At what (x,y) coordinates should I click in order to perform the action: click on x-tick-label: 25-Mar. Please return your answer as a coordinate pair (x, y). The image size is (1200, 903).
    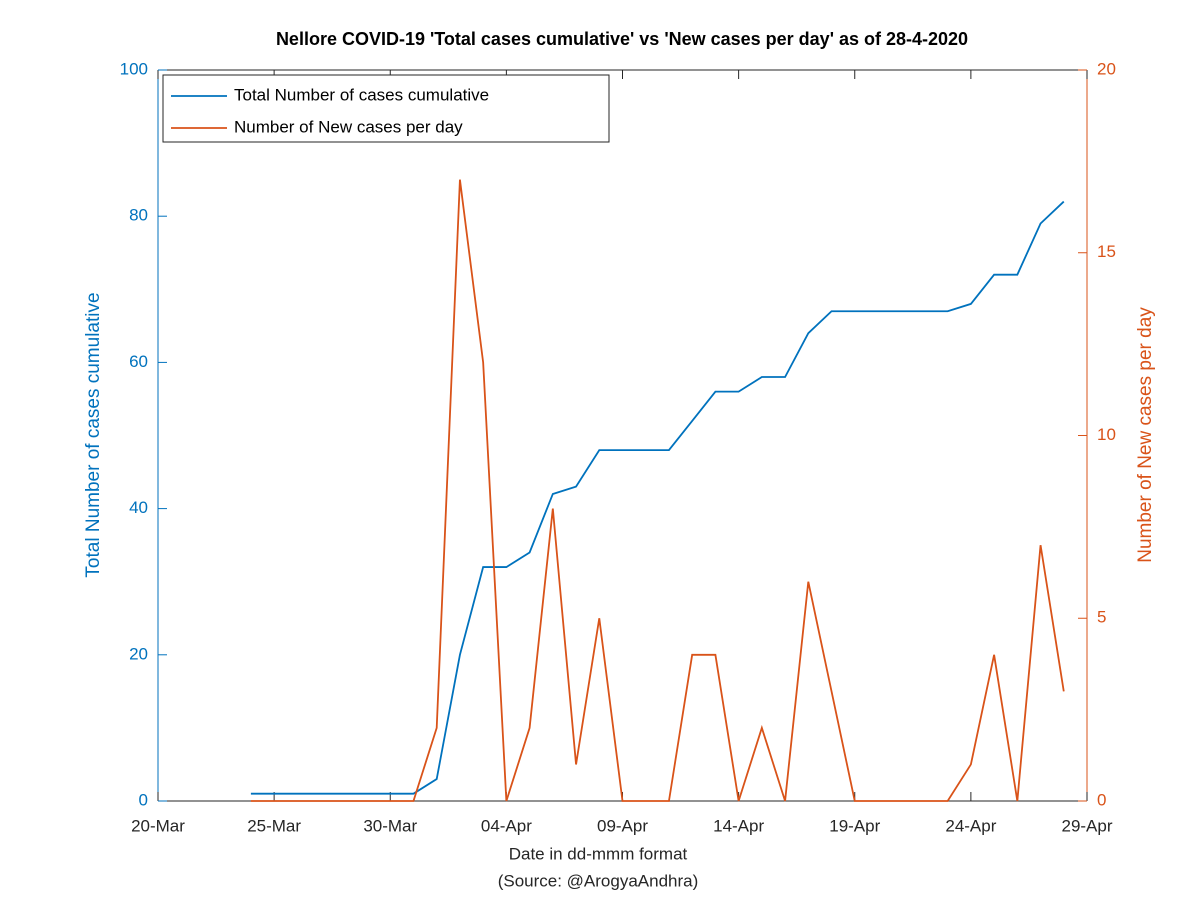
    Looking at the image, I should click on (274, 825).